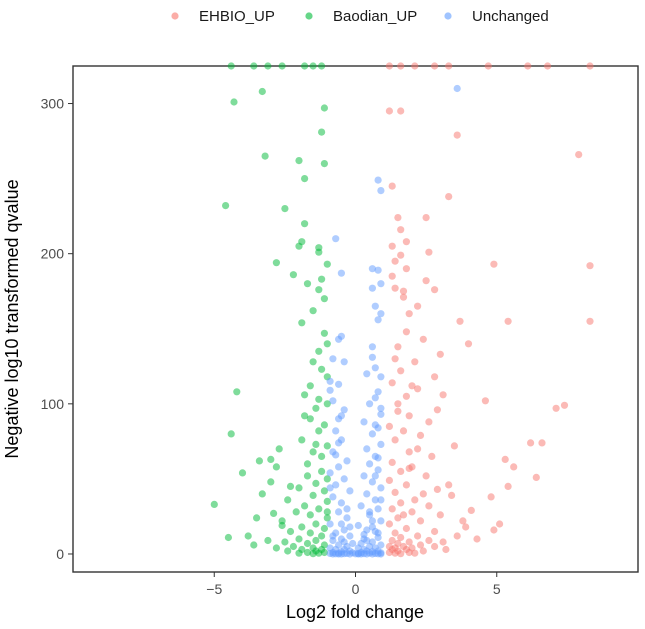 This screenshot has width=645, height=629. I want to click on y-axis-title: Negative log10 transformed qvalue, so click(12, 318).